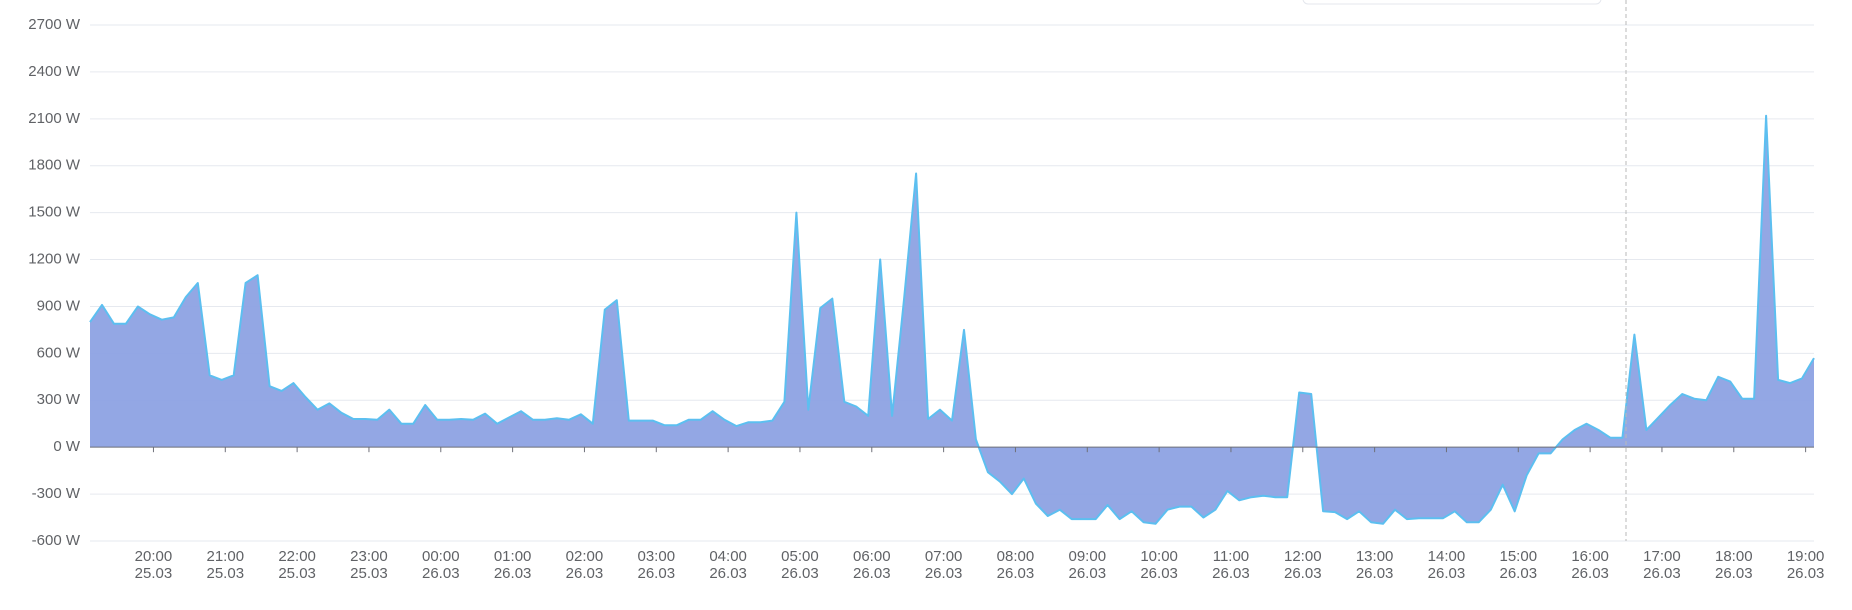 This screenshot has width=1852, height=610. I want to click on x-tick-label: 06:00, so click(872, 556).